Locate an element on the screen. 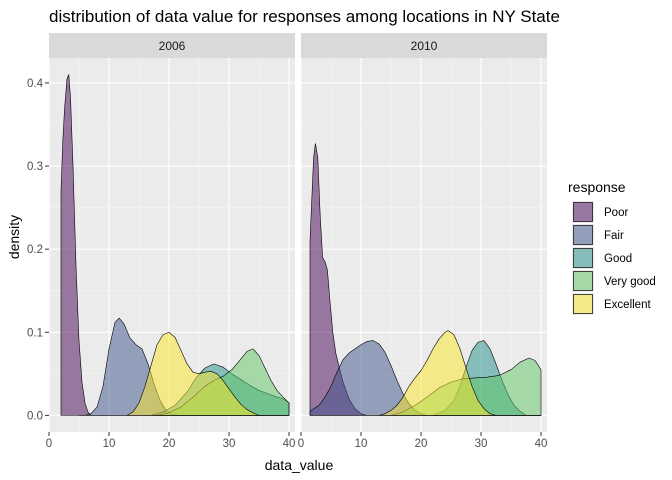 This screenshot has width=672, height=480. y-tick-label: 0.0 is located at coordinates (35, 416).